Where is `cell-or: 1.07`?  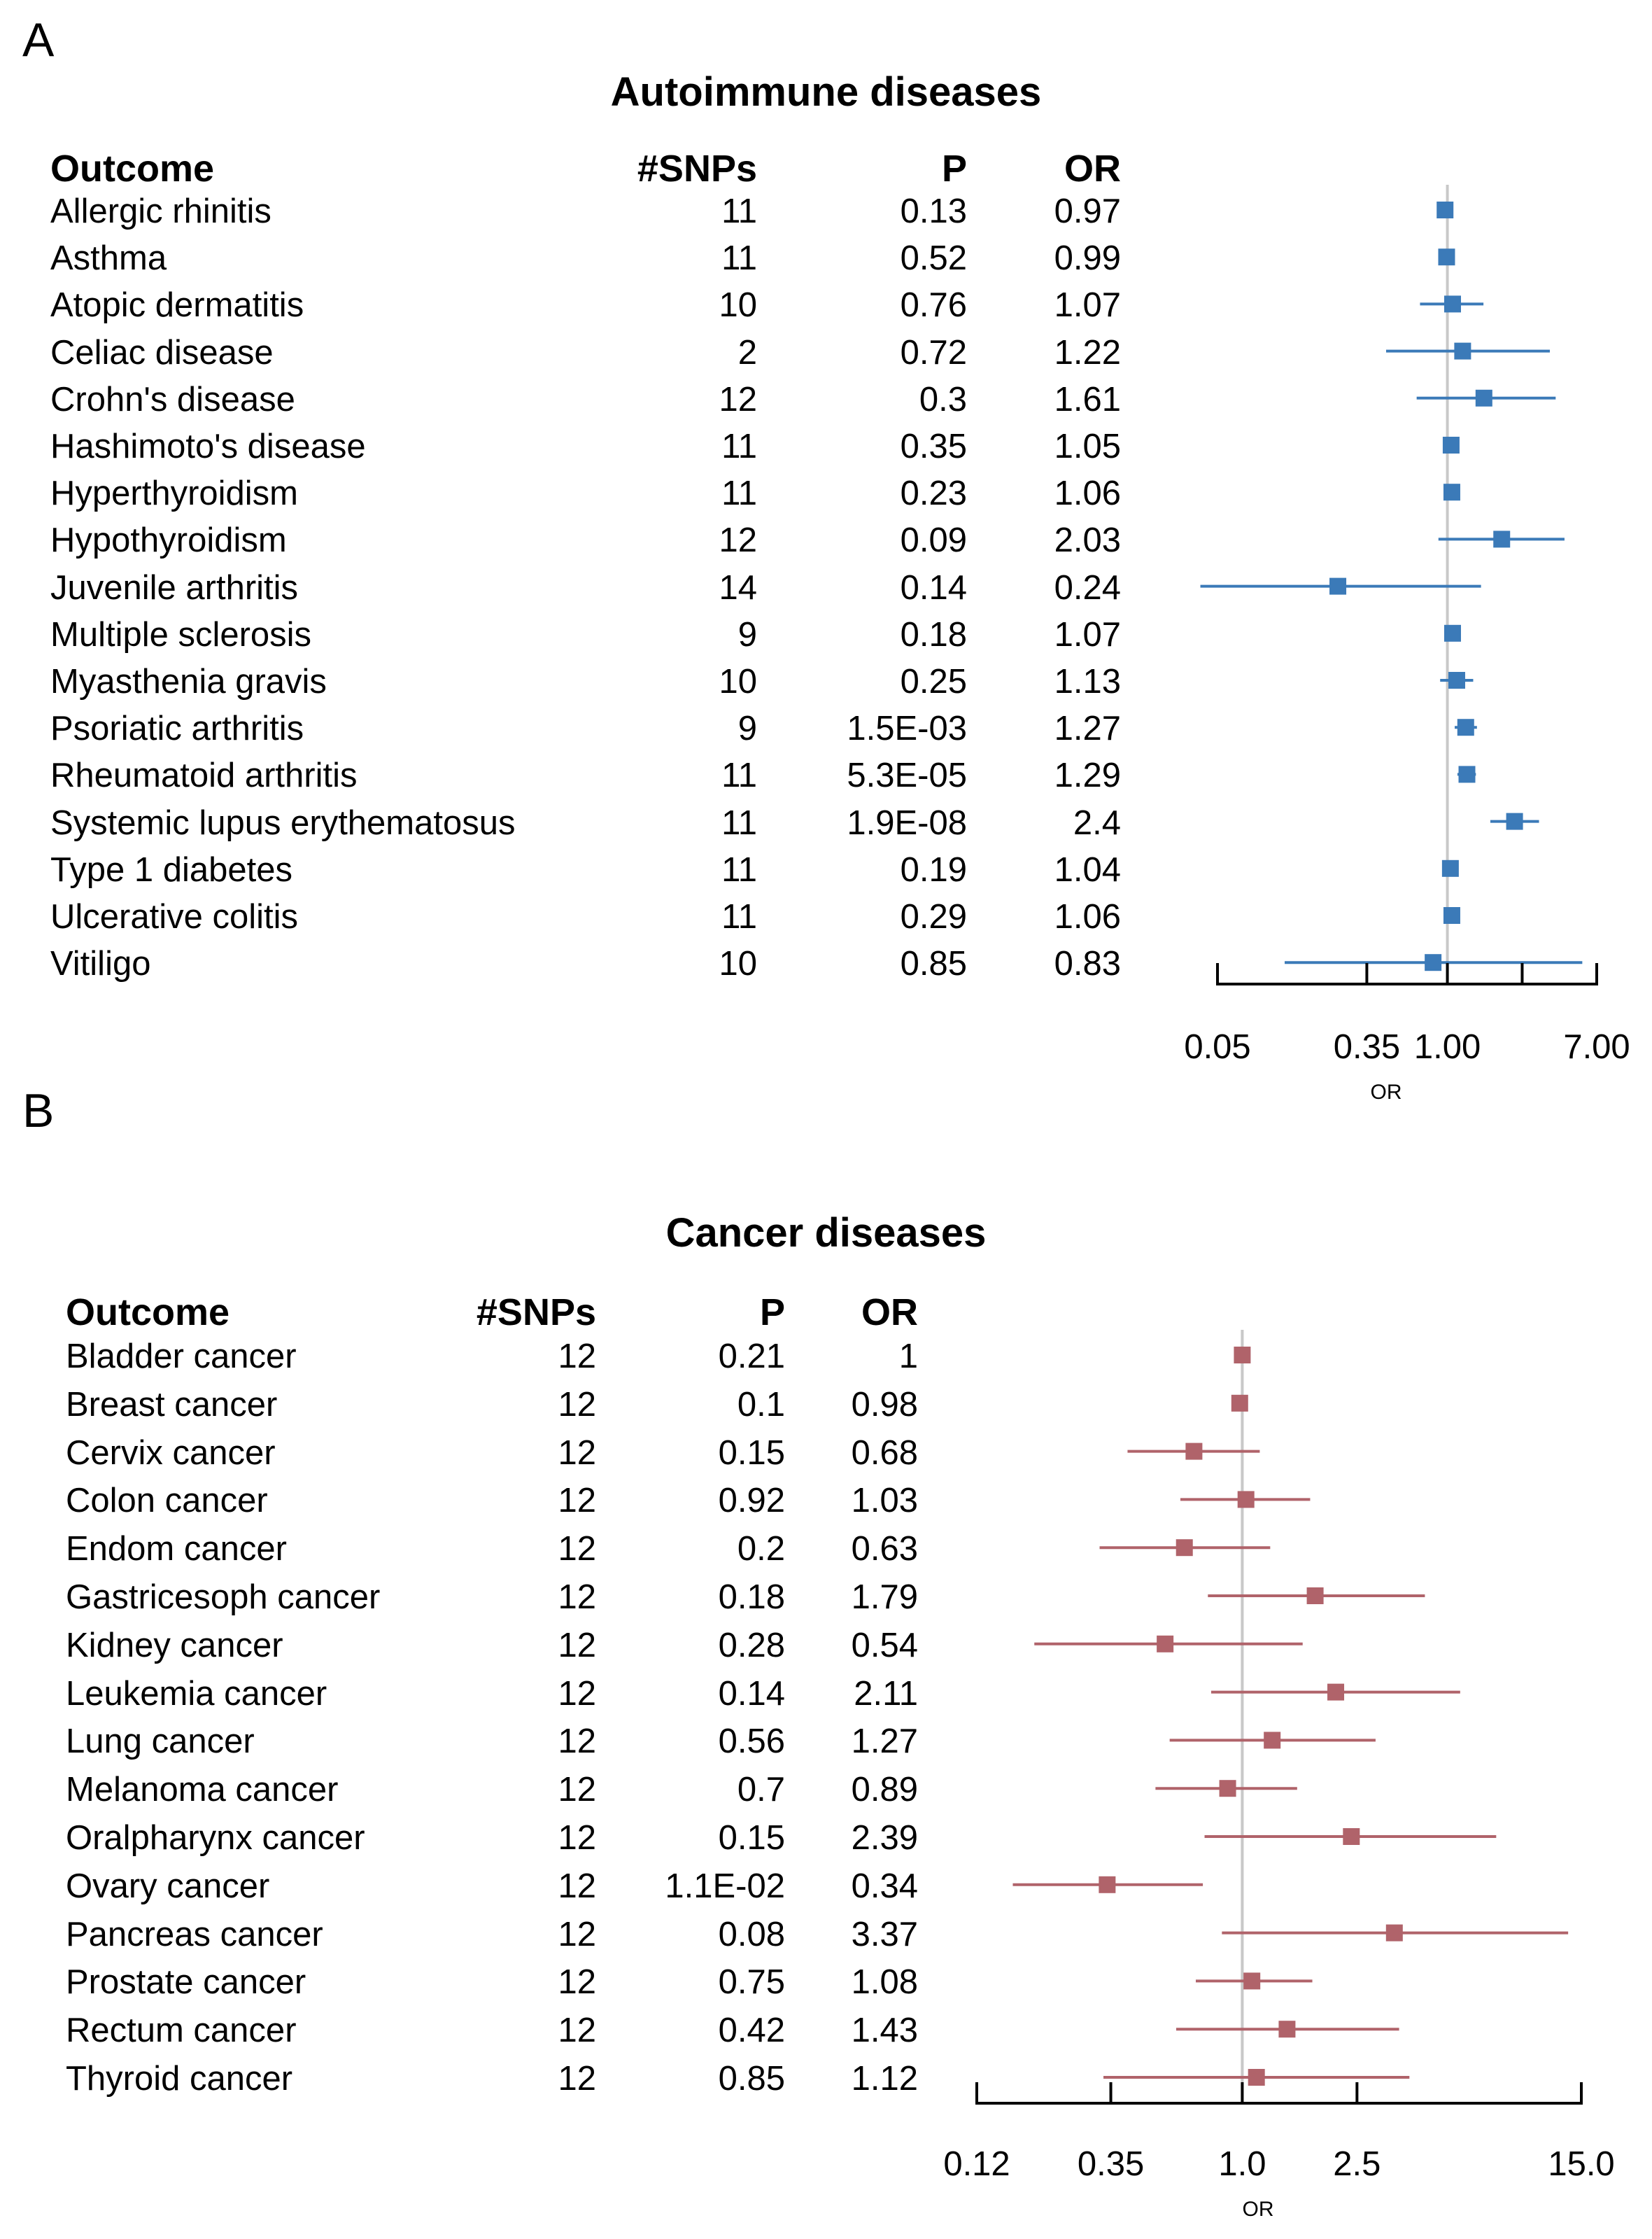
cell-or: 1.07 is located at coordinates (1087, 305).